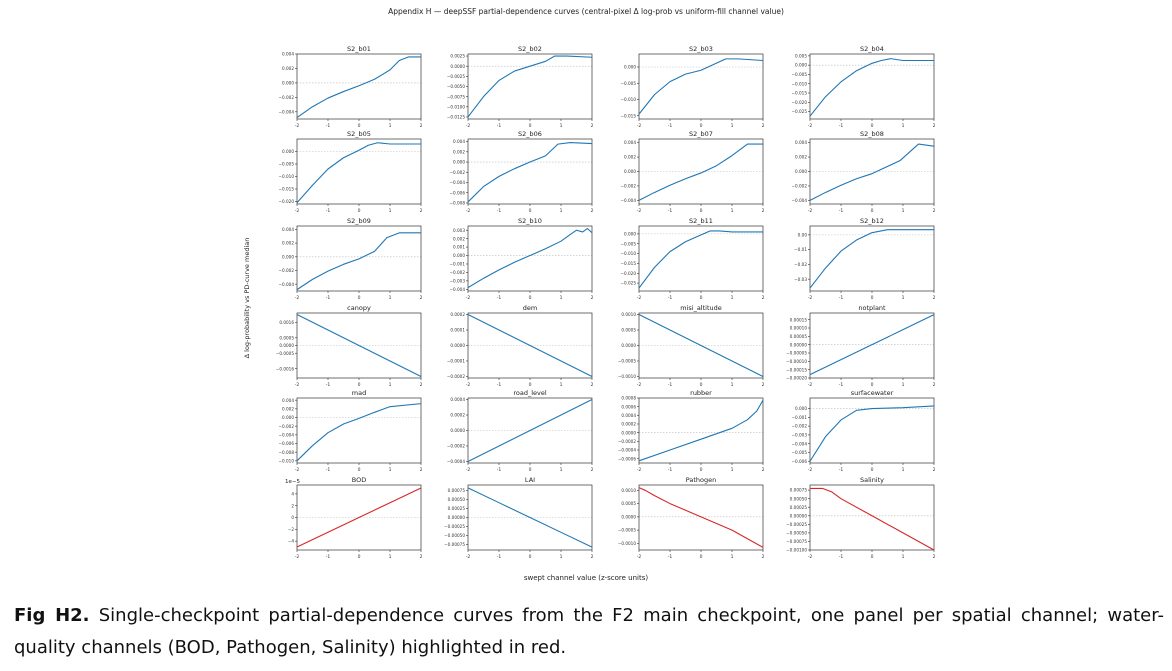 Image resolution: width=1172 pixels, height=671 pixels. Describe the element at coordinates (903, 126) in the screenshot. I see `panel-s2-b04-xtick-label: 1` at that location.